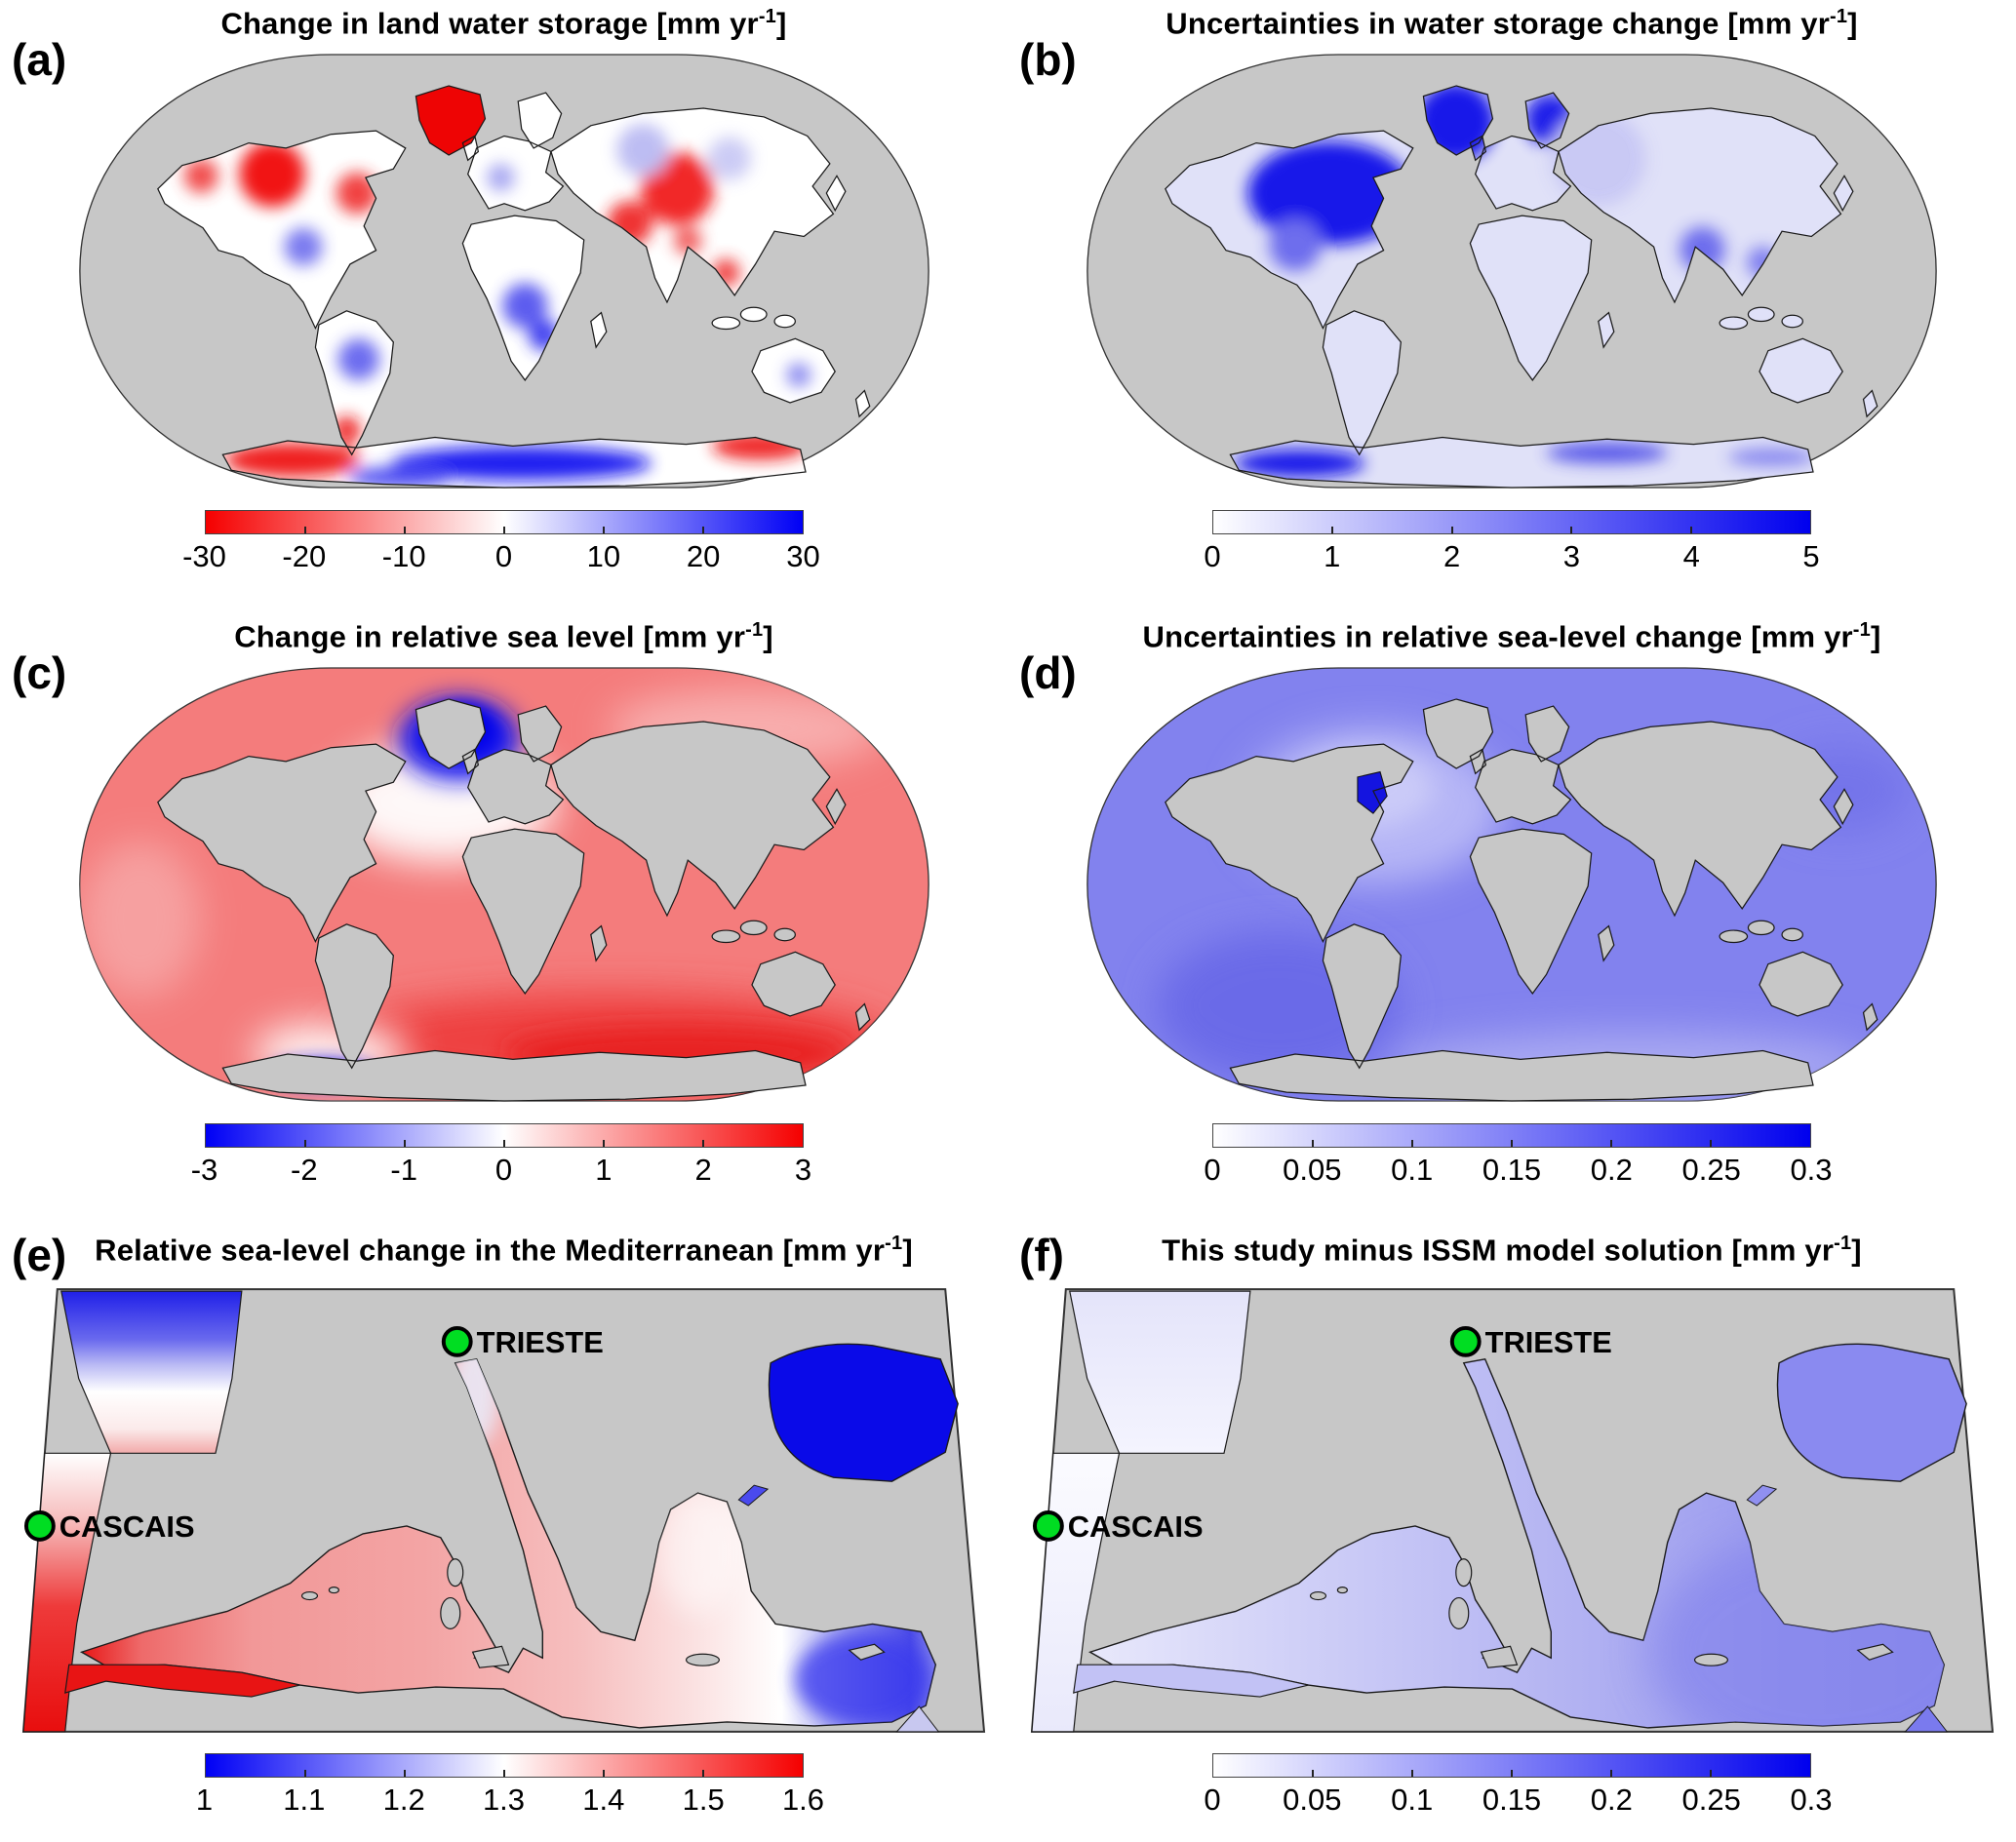  I want to click on colorbar-e: 1 1.1 1.2 1.3 1.4 1.5 1.6, so click(510, 1787).